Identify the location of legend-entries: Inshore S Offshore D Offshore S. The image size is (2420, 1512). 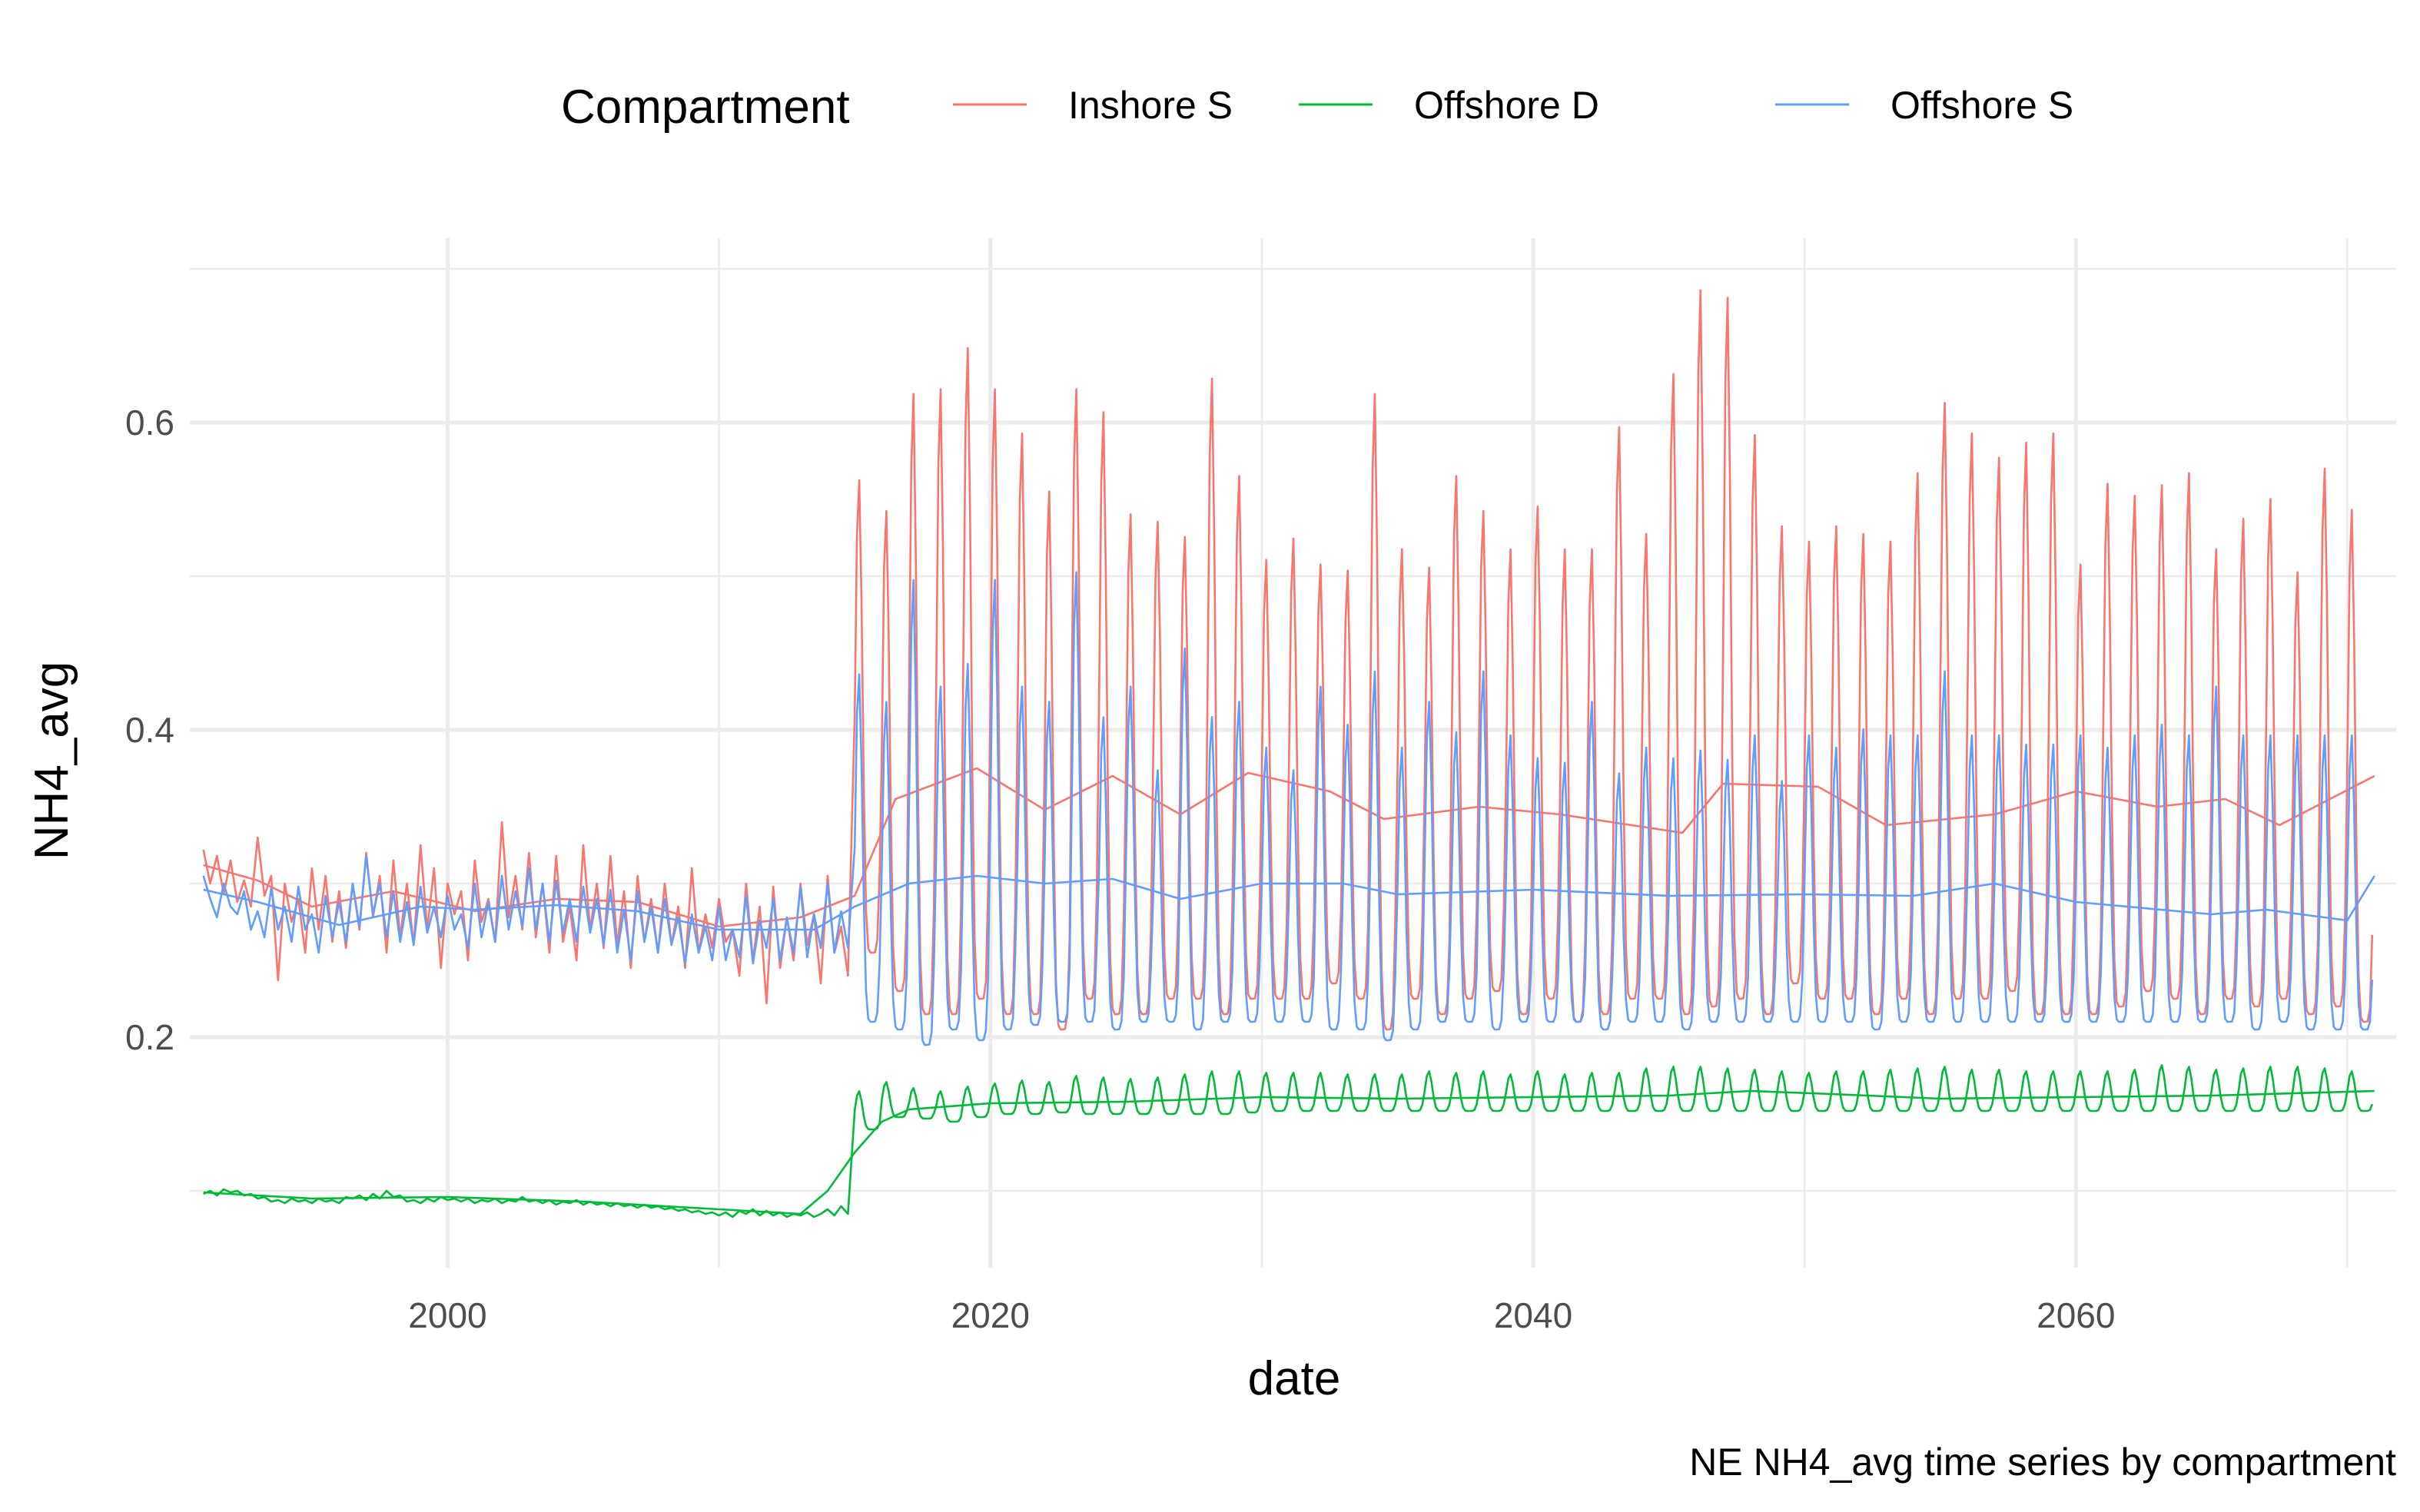
(1513, 106).